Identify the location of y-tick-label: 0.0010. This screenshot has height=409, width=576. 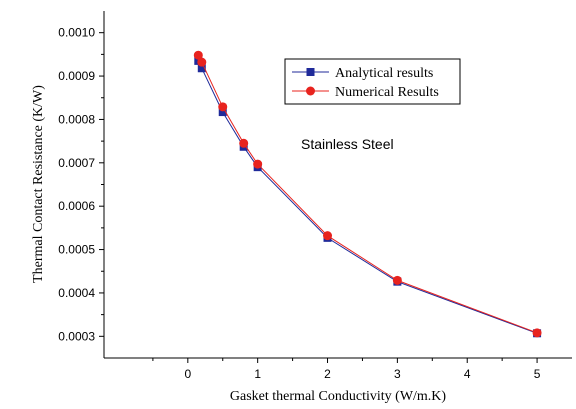
(76, 33).